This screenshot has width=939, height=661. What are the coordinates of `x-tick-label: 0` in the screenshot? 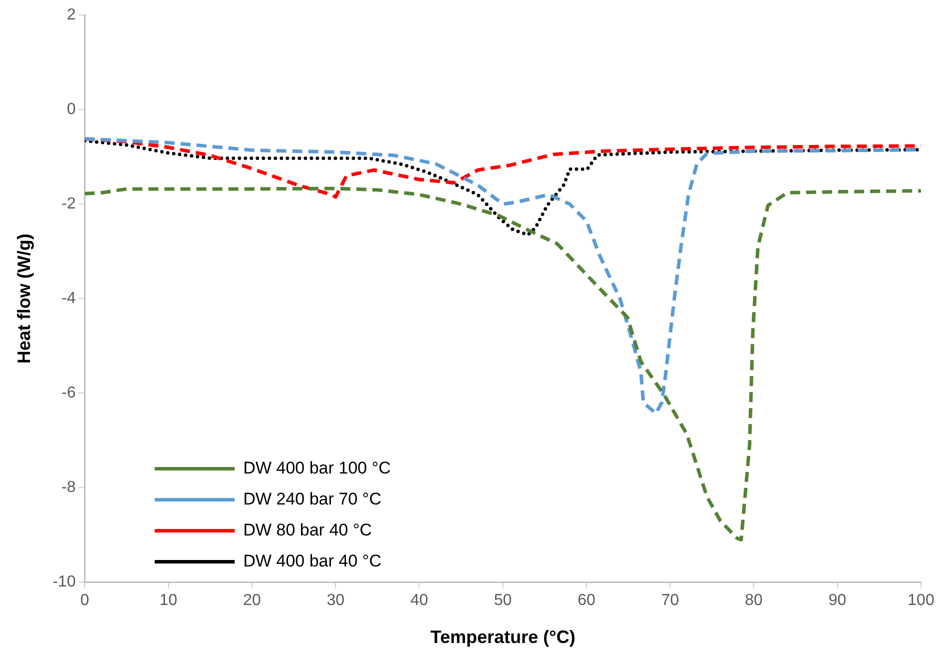 It's located at (85, 601).